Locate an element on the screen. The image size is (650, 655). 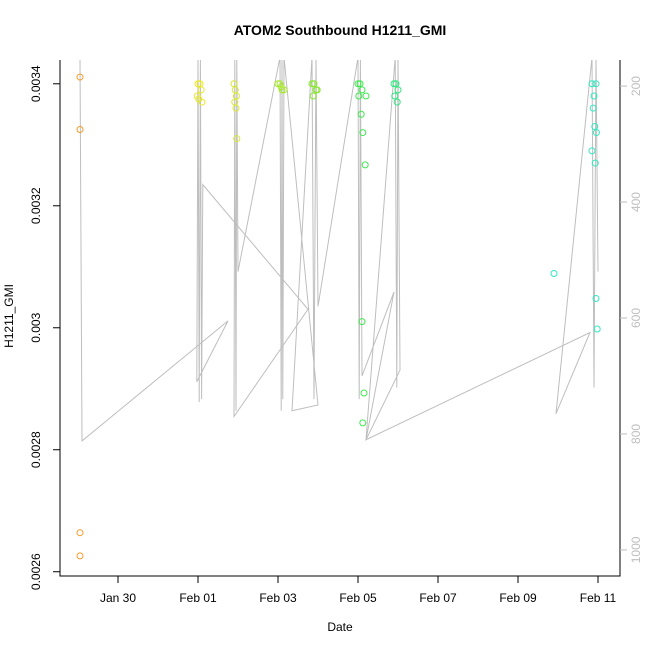
x-tick-label: Feb 09 is located at coordinates (518, 598).